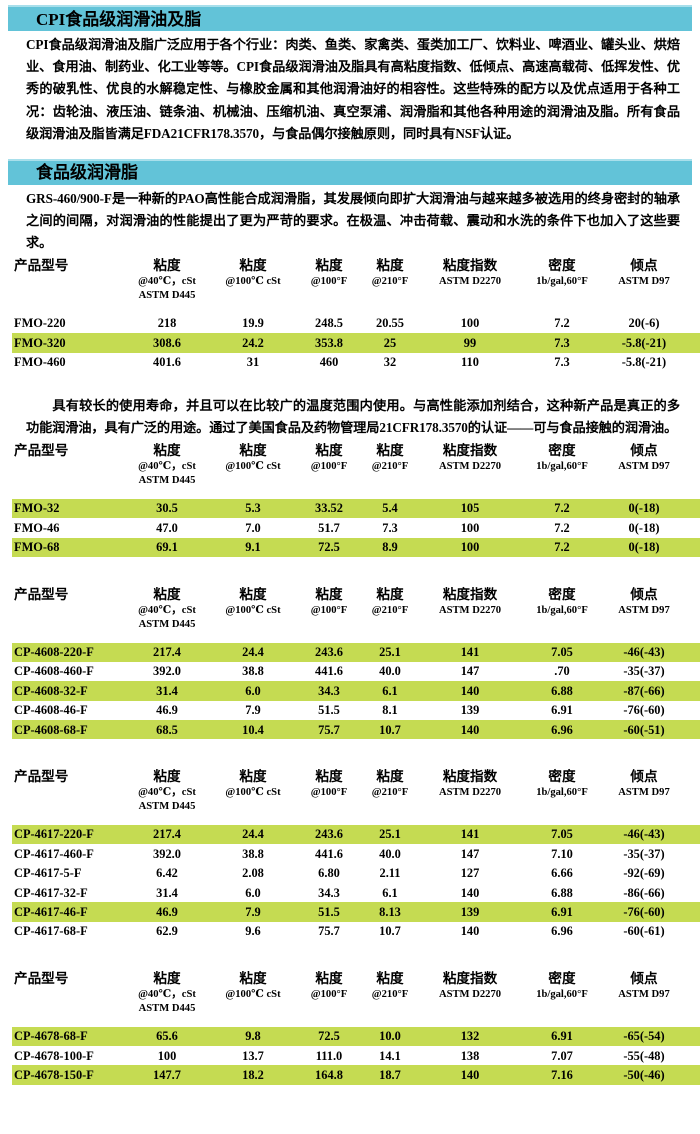  Describe the element at coordinates (470, 343) in the screenshot. I see `cell-value: 99` at that location.